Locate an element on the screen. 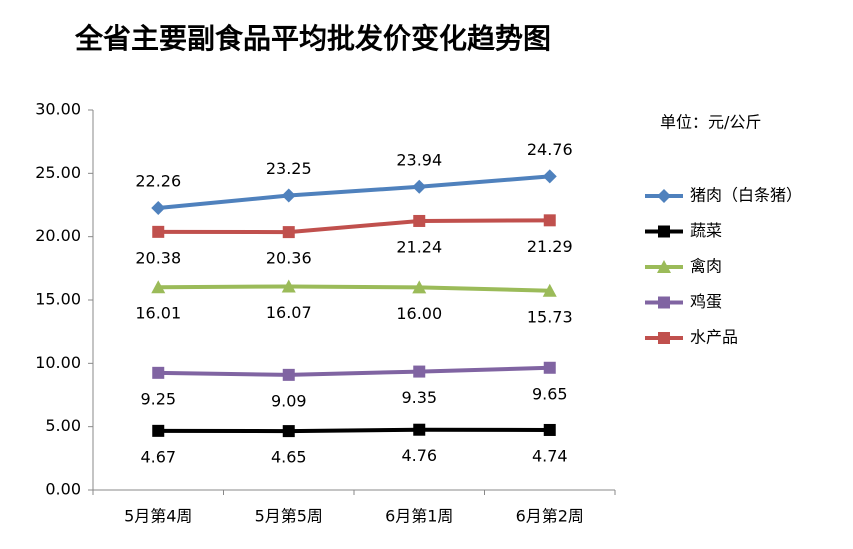  legend-label: 鸡蛋 is located at coordinates (706, 301).